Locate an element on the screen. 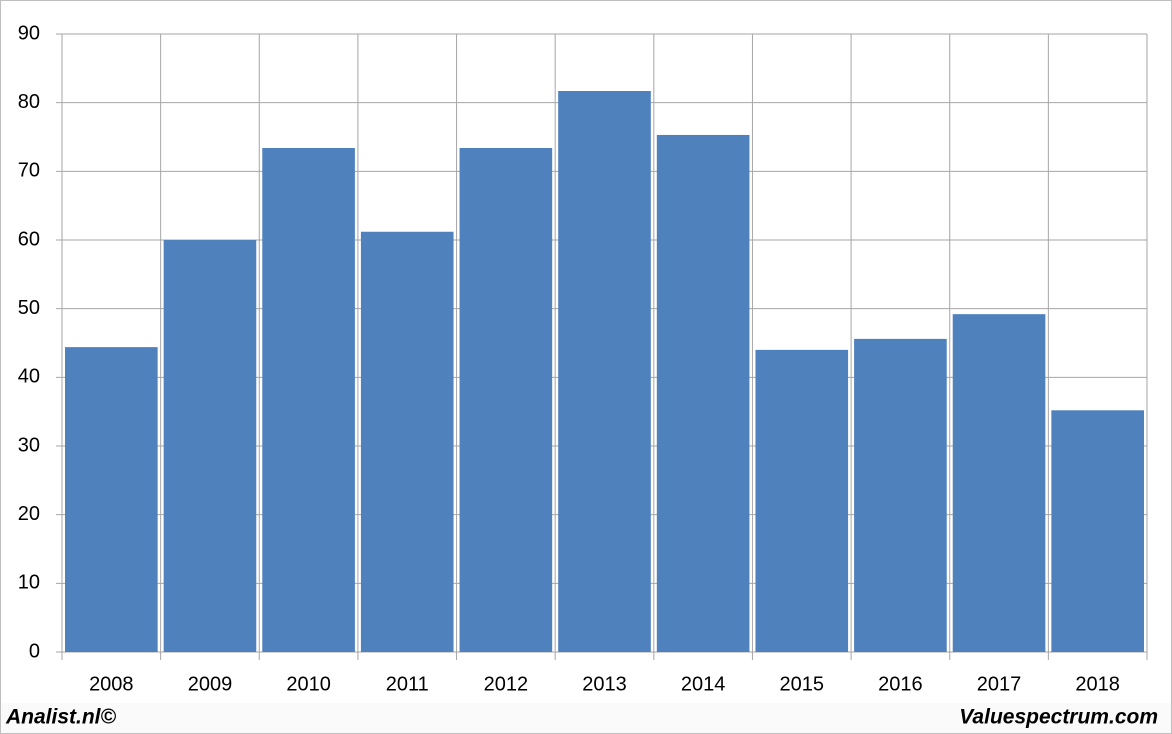  y-tick-label: 70 is located at coordinates (29, 171).